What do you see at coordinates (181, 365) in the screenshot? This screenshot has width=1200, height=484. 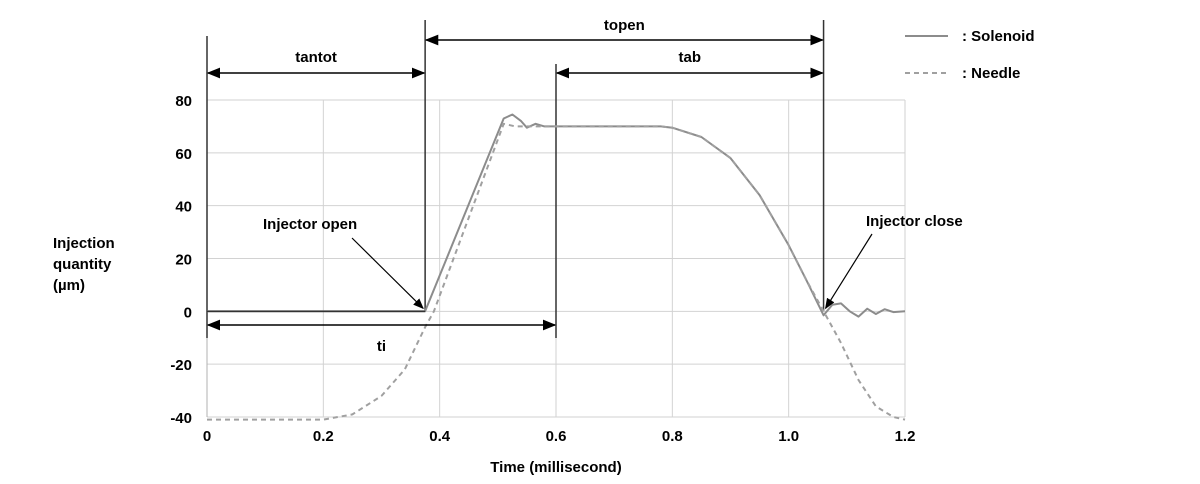 I see `y-tick-label: -20` at bounding box center [181, 365].